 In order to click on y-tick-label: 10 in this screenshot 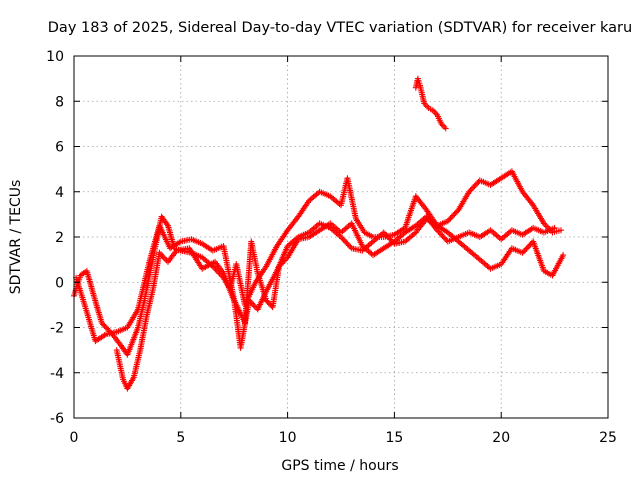, I will do `click(55, 57)`.